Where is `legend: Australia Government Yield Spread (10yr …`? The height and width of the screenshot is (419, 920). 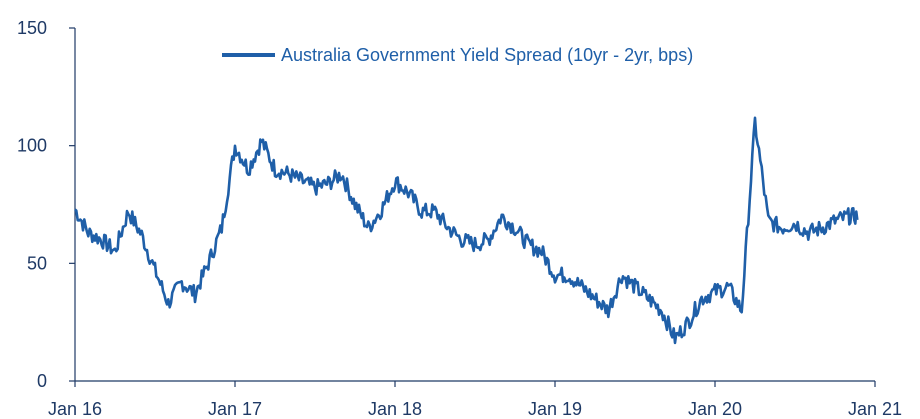
legend: Australia Government Yield Spread (10yr … is located at coordinates (457, 55).